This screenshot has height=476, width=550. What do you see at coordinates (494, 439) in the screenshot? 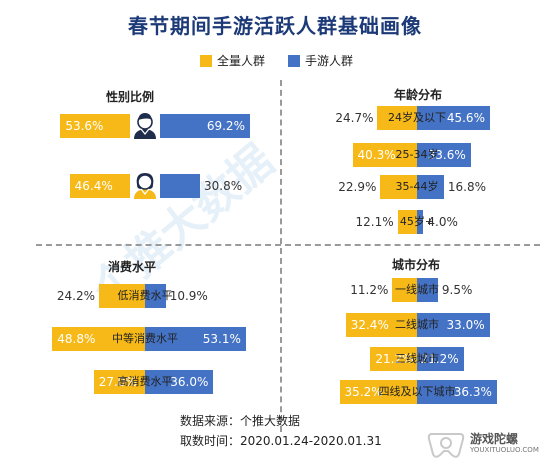
I see `logo-name: 游戏陀螺` at bounding box center [494, 439].